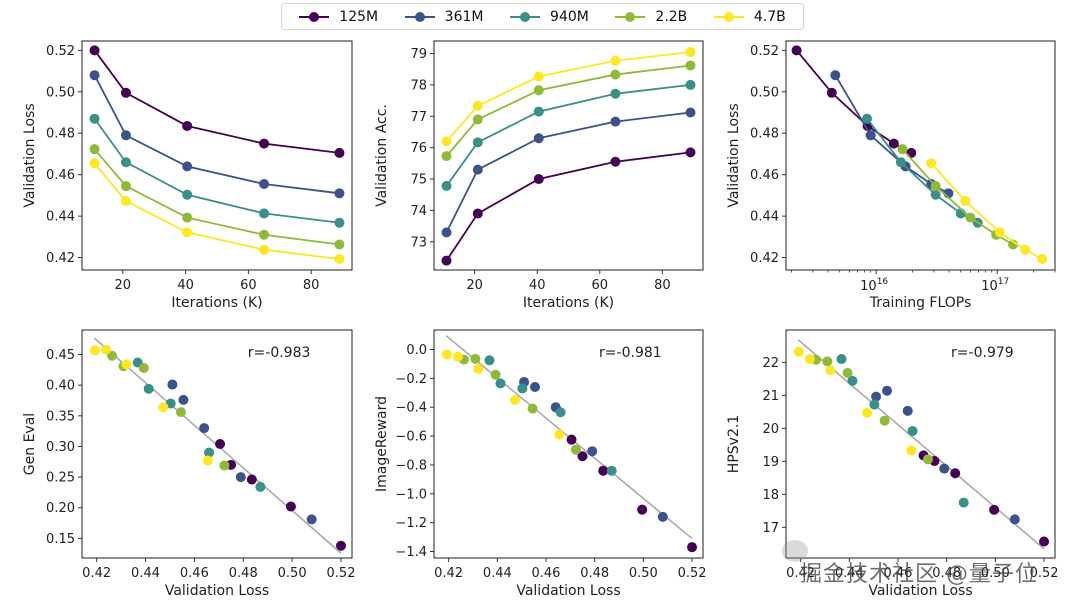 This screenshot has height=605, width=1080. What do you see at coordinates (764, 175) in the screenshot?
I see `y-tick-label: 0.46` at bounding box center [764, 175].